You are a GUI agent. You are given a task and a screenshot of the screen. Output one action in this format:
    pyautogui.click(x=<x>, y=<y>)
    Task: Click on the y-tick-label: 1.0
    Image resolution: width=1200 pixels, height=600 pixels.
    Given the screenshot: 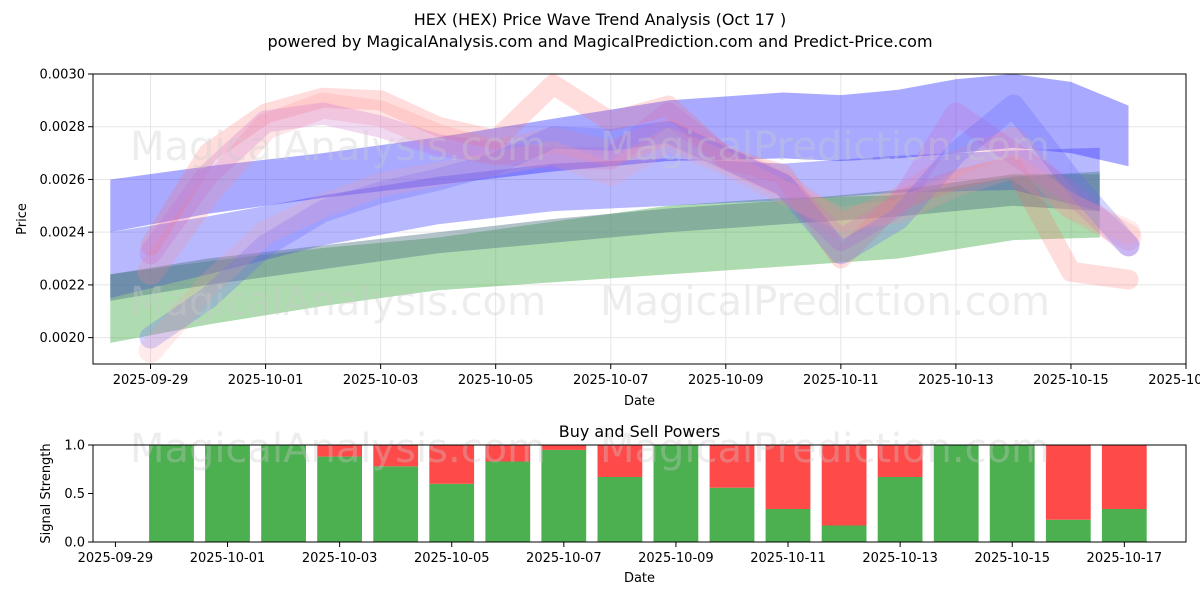 What is the action you would take?
    pyautogui.click(x=74, y=446)
    